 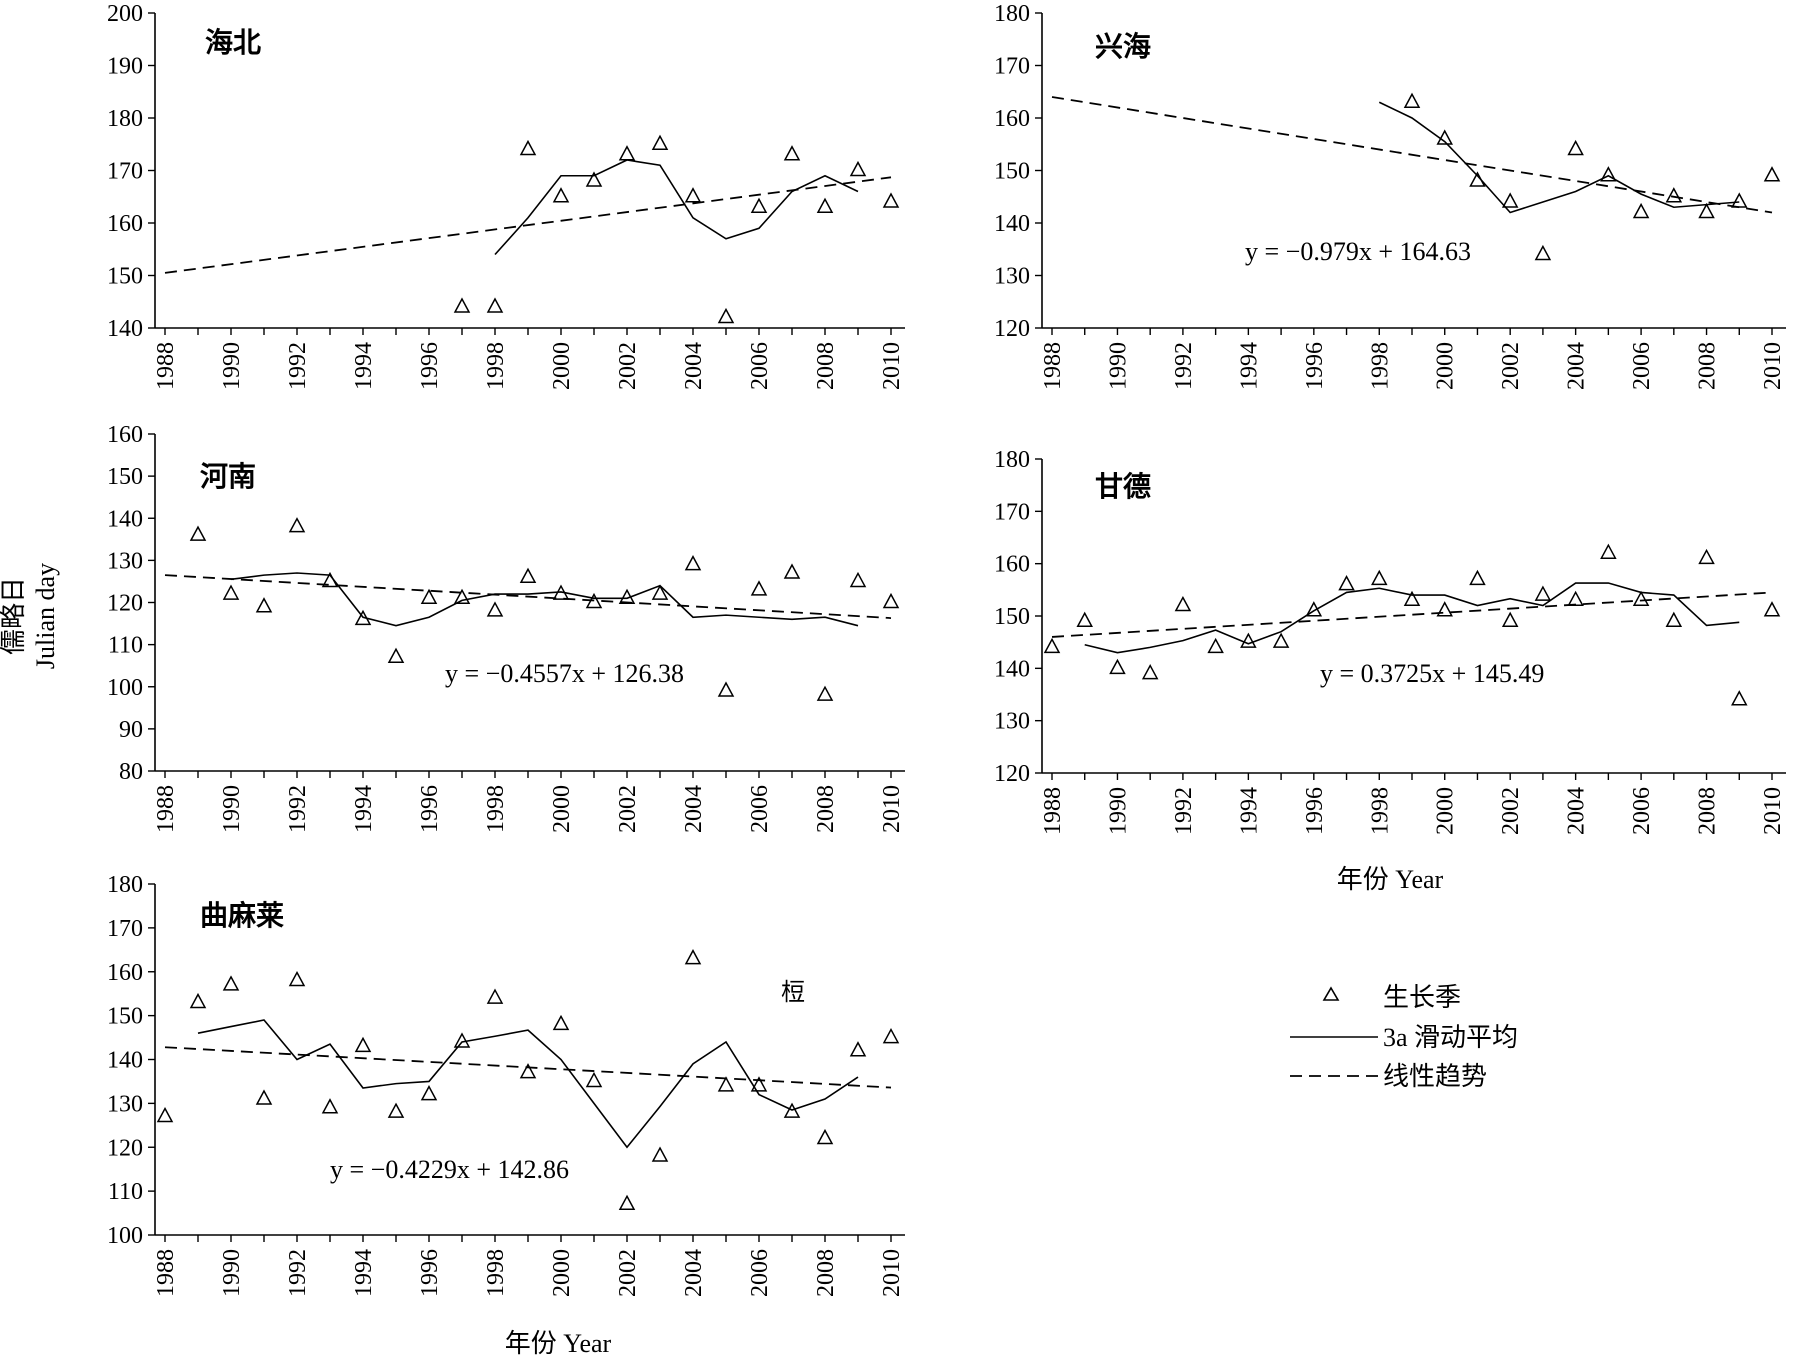 What do you see at coordinates (1432, 673) in the screenshot?
I see `regression-equation: y = 0.3725x + 145.49` at bounding box center [1432, 673].